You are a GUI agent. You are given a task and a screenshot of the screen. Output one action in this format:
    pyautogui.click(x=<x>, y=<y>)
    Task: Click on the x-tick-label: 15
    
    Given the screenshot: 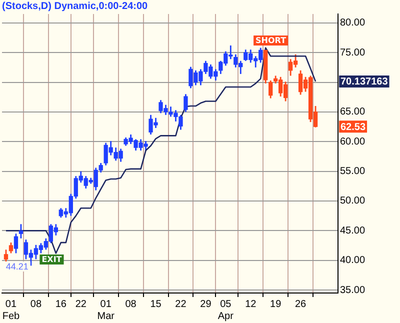 What is the action you would take?
    pyautogui.click(x=156, y=304)
    